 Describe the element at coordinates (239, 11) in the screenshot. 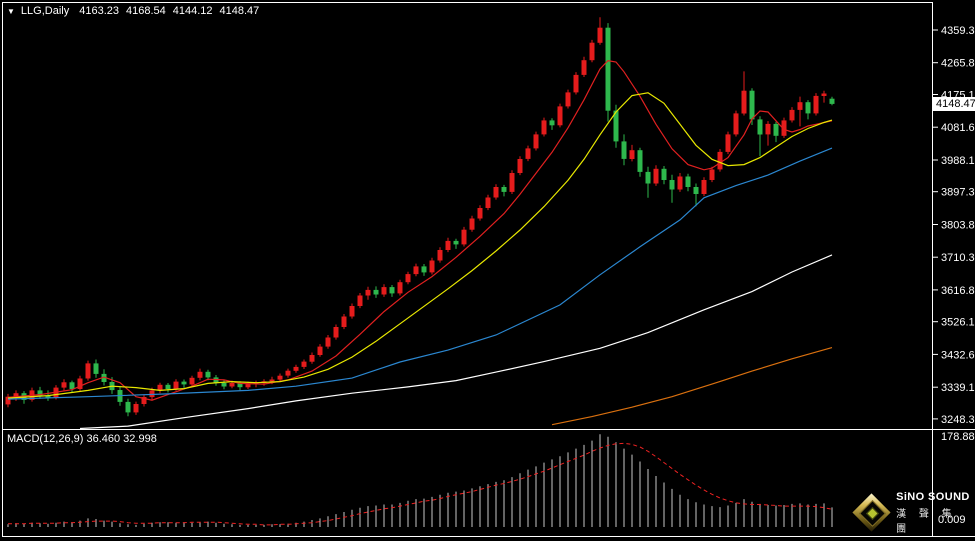

I see `close-value: 4148.47` at that location.